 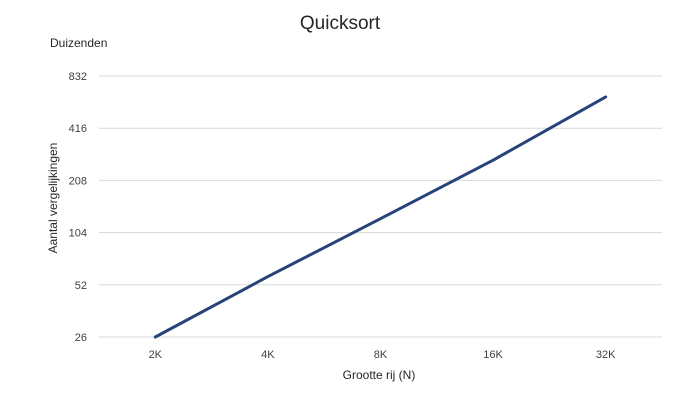 I want to click on x-axis-ticks: 2K 4K 8K 16K 32K, so click(x=383, y=355).